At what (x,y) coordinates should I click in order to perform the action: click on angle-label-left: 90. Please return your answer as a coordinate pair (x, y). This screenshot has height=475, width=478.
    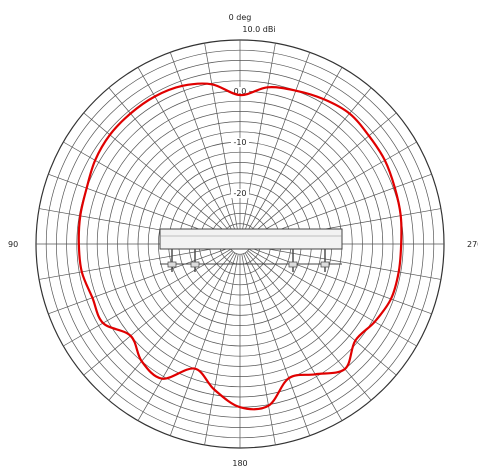
    Looking at the image, I should click on (13, 244).